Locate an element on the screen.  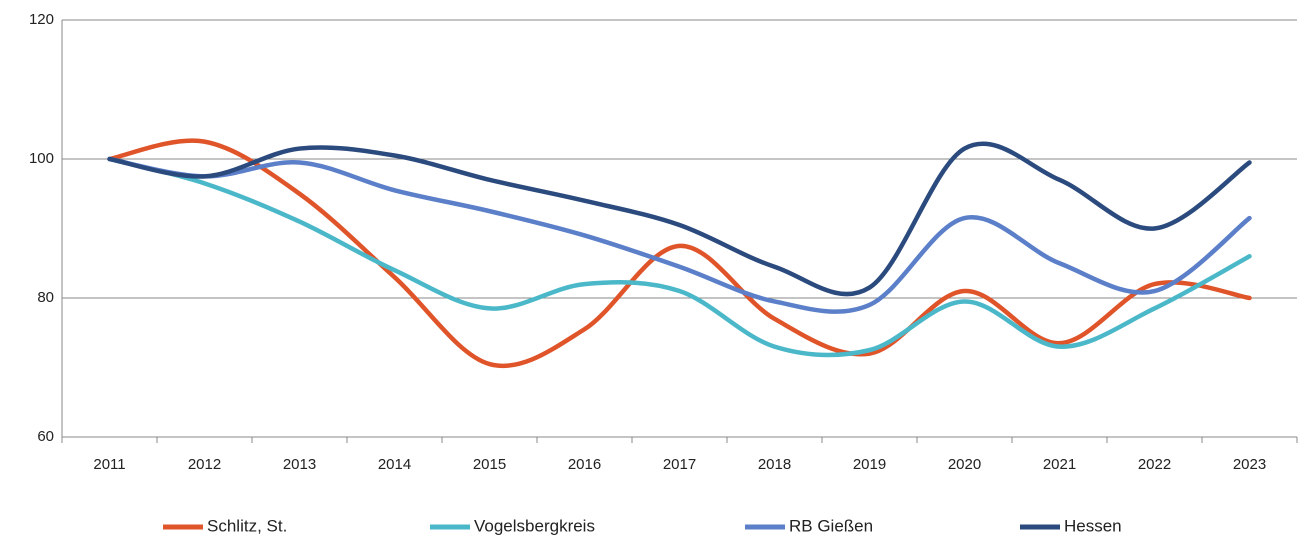
x-tick-label: 2016 is located at coordinates (584, 464).